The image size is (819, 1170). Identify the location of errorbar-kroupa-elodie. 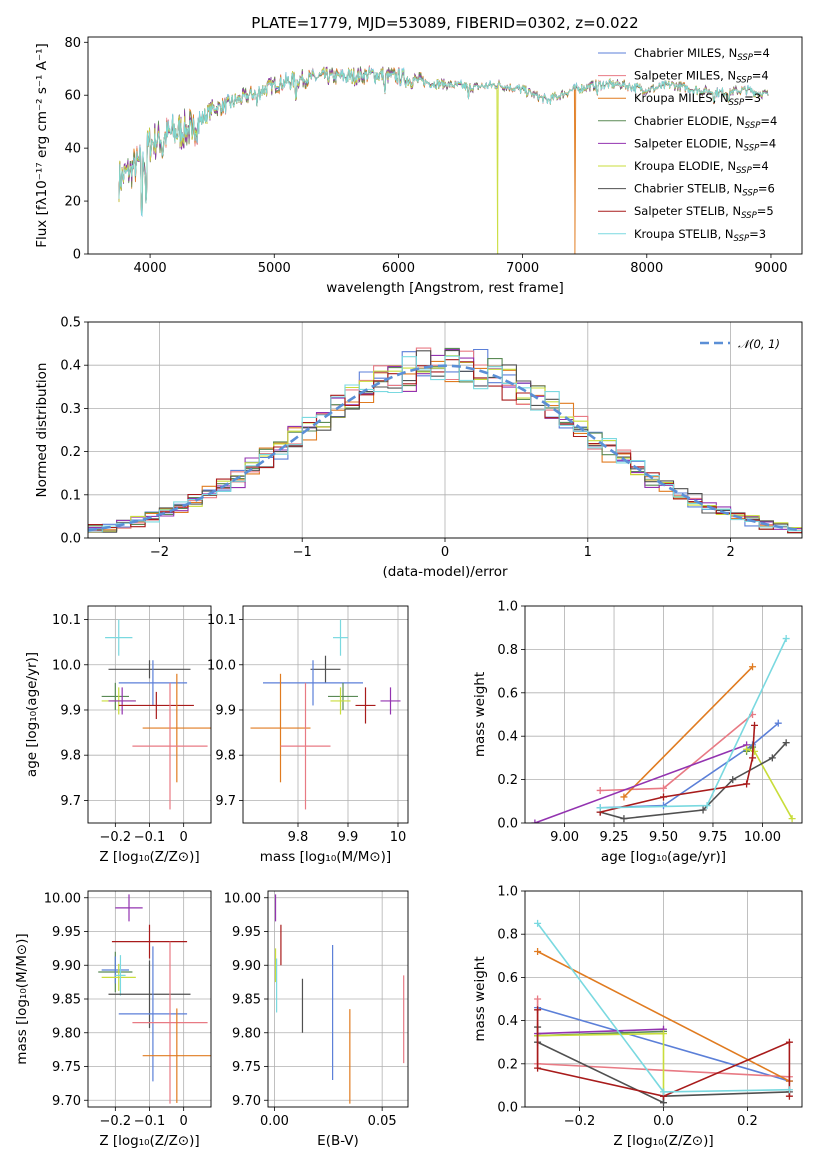
(118, 977).